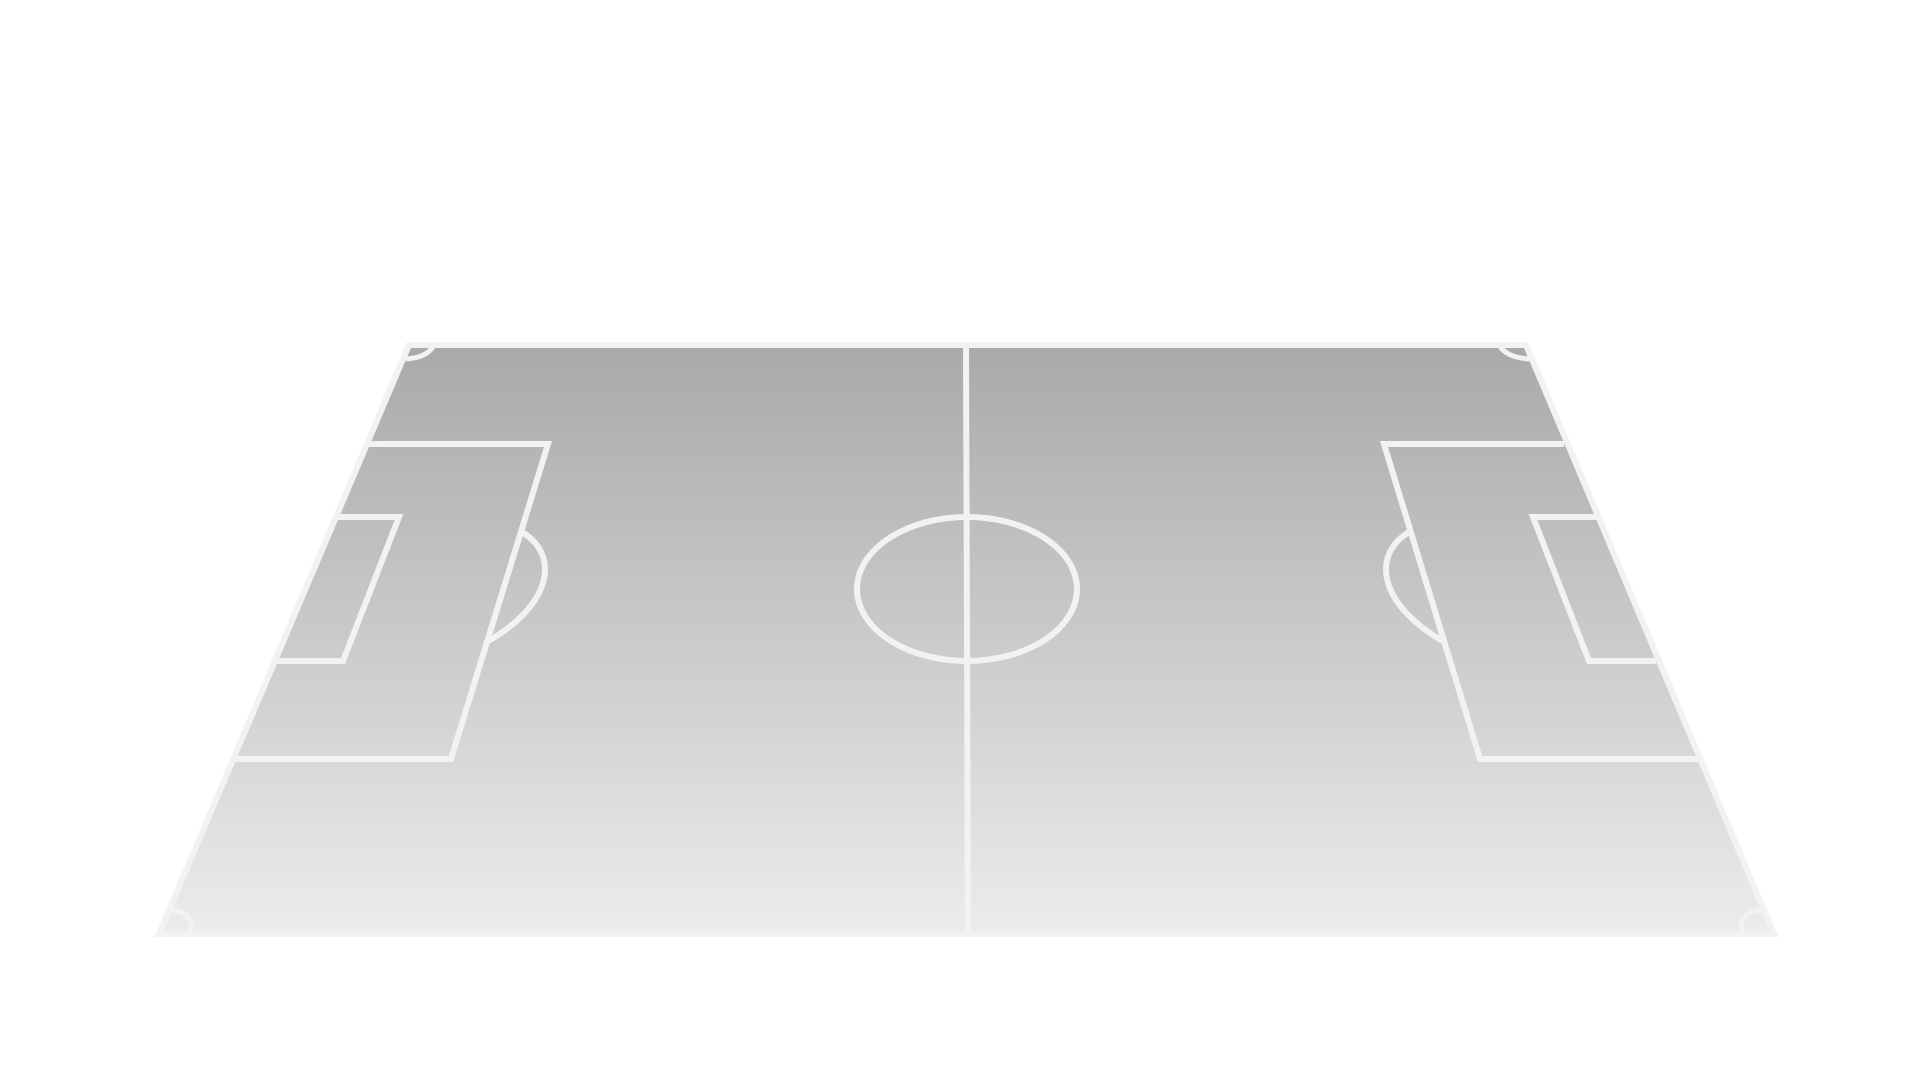 The image size is (1920, 1080). I want to click on halfway-line, so click(967, 639).